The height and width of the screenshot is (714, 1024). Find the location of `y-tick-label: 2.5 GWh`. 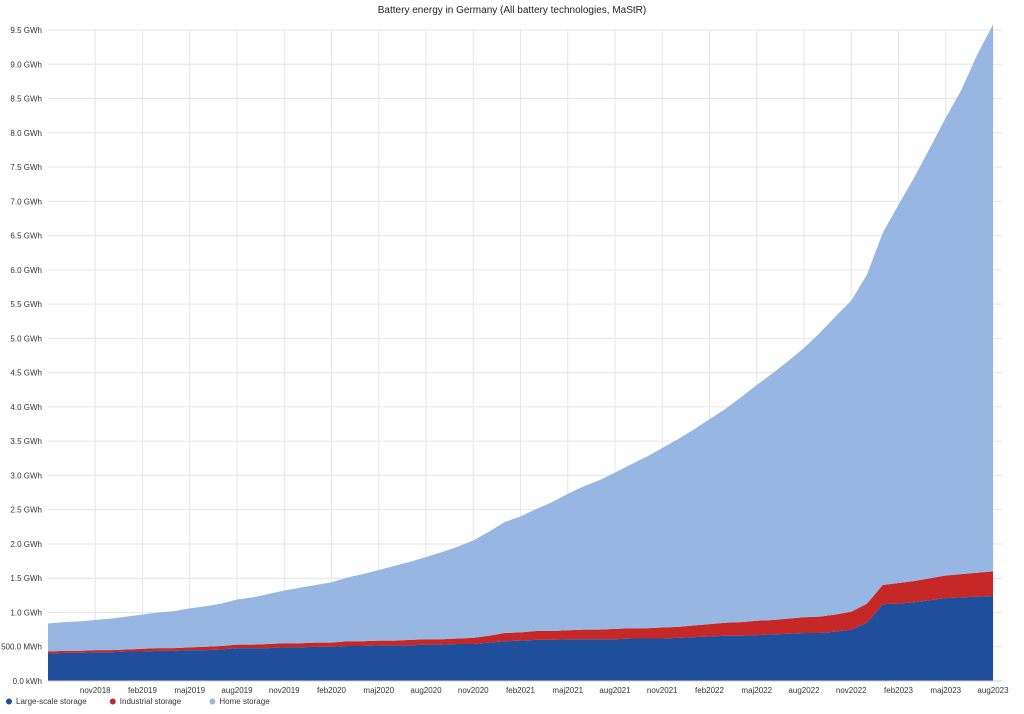

y-tick-label: 2.5 GWh is located at coordinates (26, 510).